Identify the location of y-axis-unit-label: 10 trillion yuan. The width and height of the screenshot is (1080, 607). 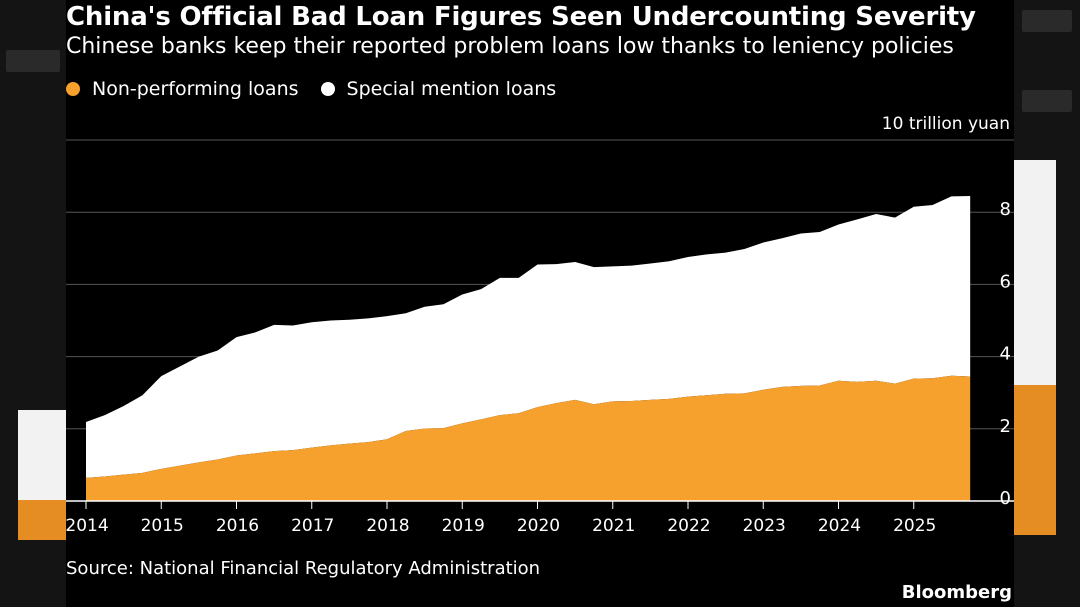
(945, 124).